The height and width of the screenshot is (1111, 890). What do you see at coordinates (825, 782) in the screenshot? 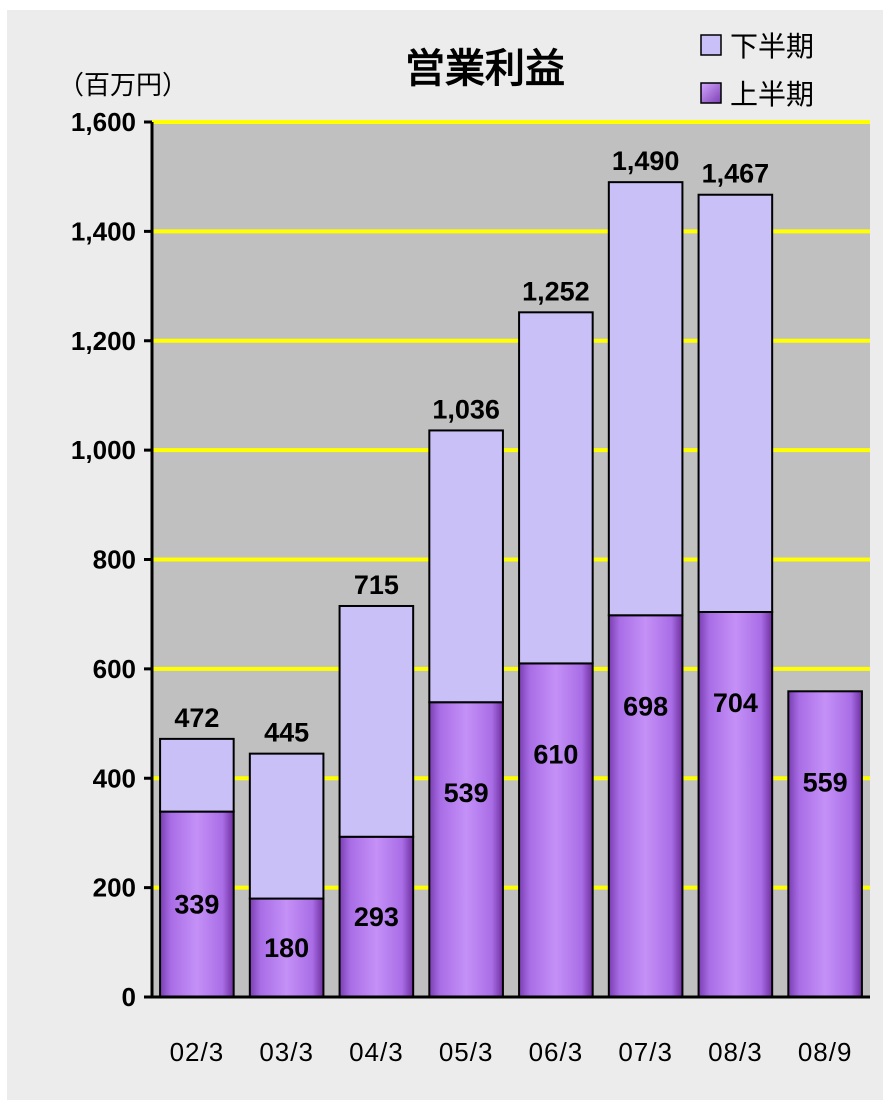
I see `first-half-label: 559` at bounding box center [825, 782].